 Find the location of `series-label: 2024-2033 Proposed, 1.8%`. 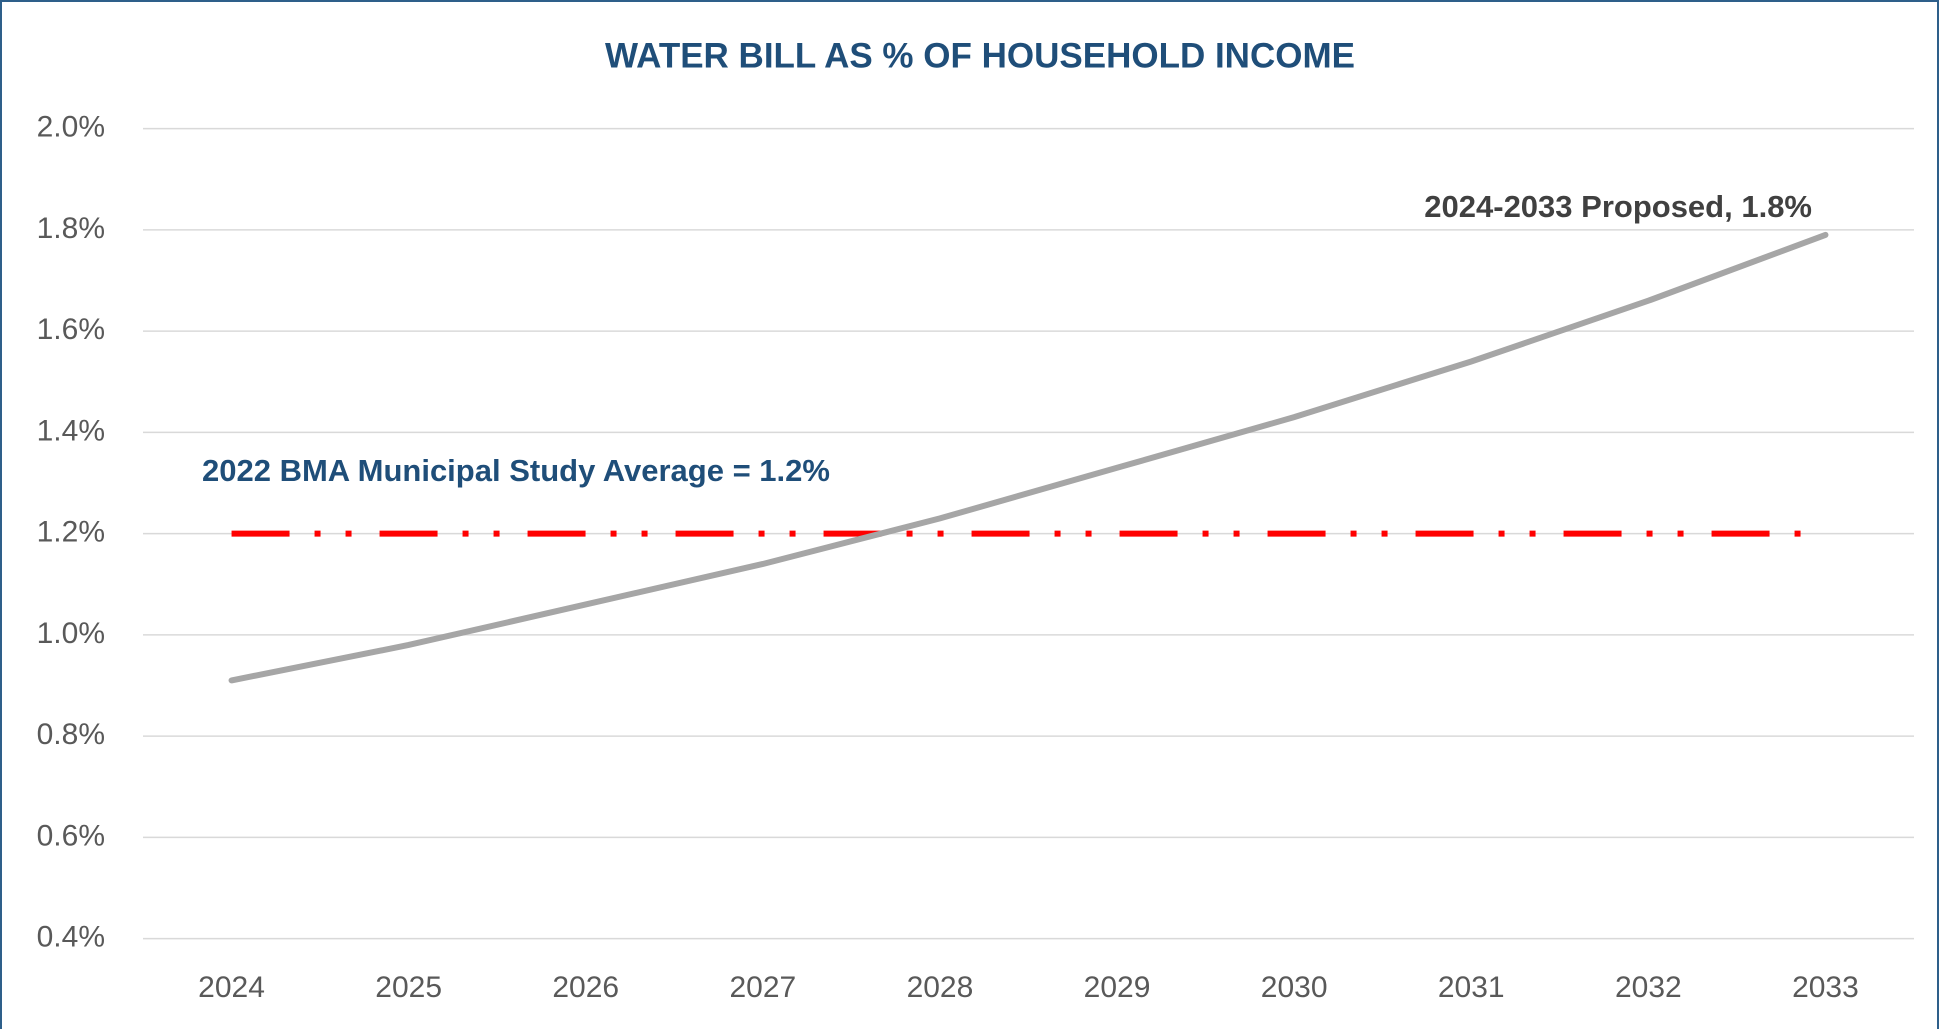

series-label: 2024-2033 Proposed, 1.8% is located at coordinates (1618, 206).